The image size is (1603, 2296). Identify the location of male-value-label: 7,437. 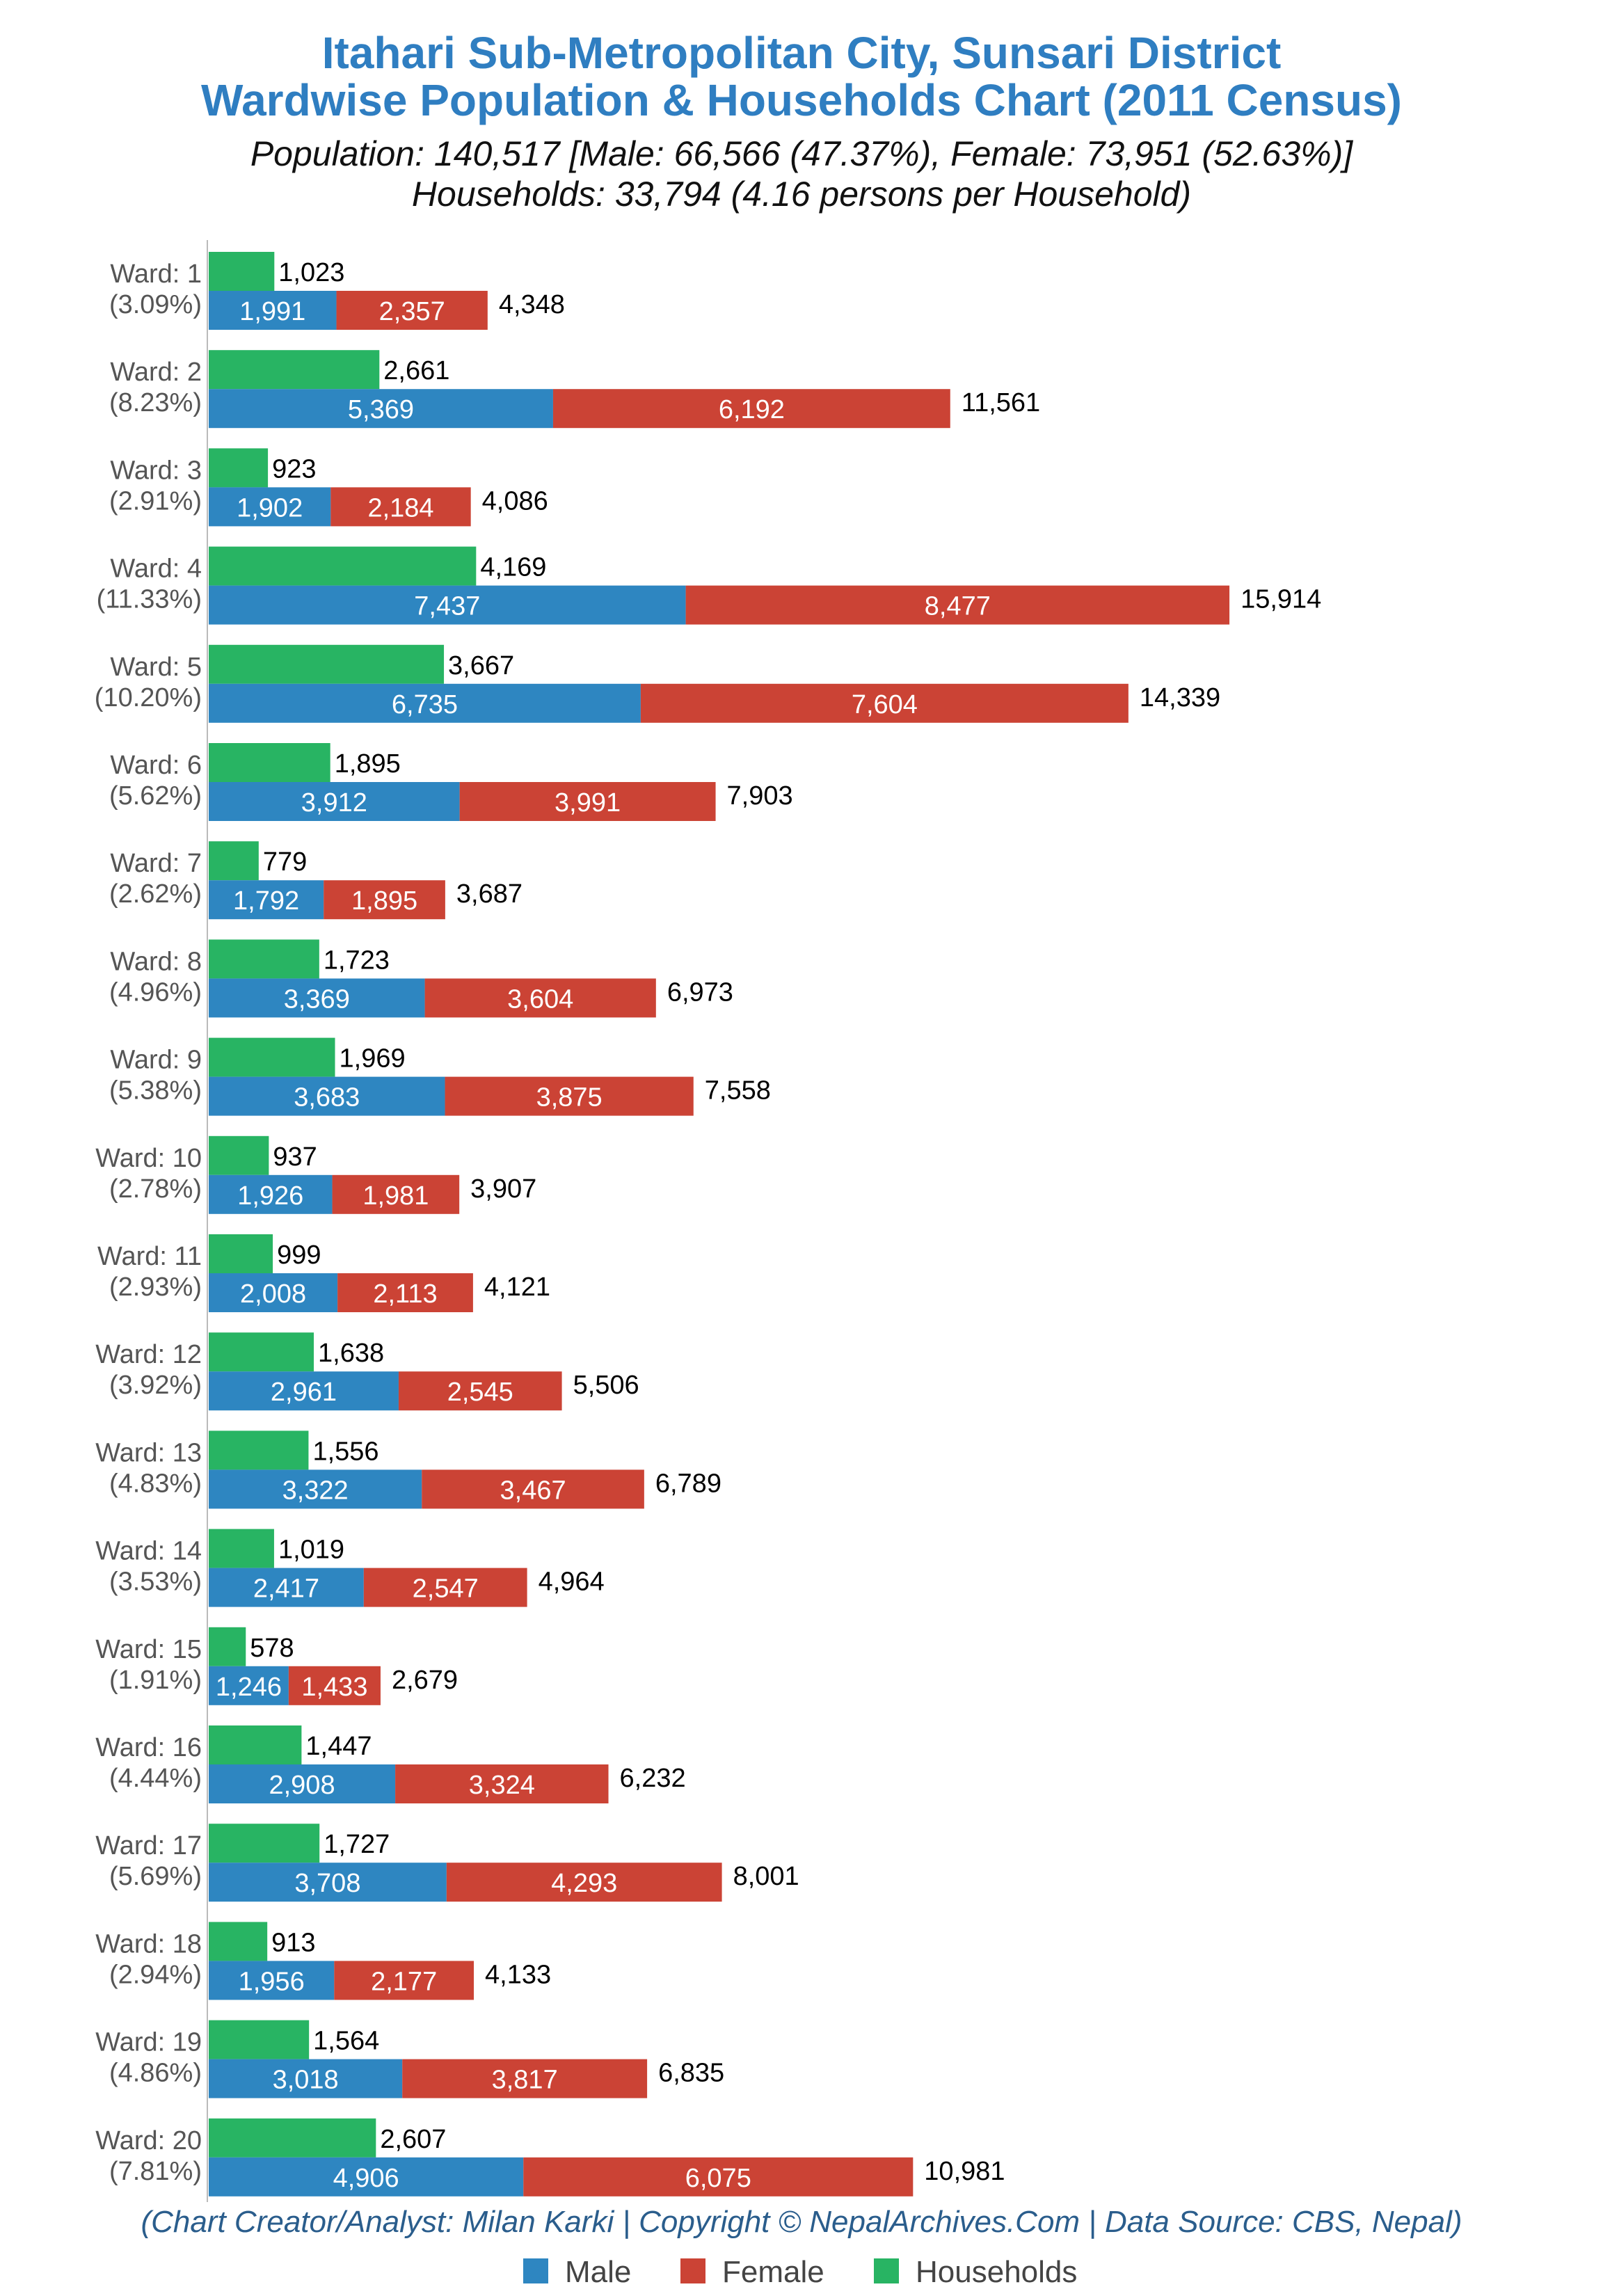
(447, 607).